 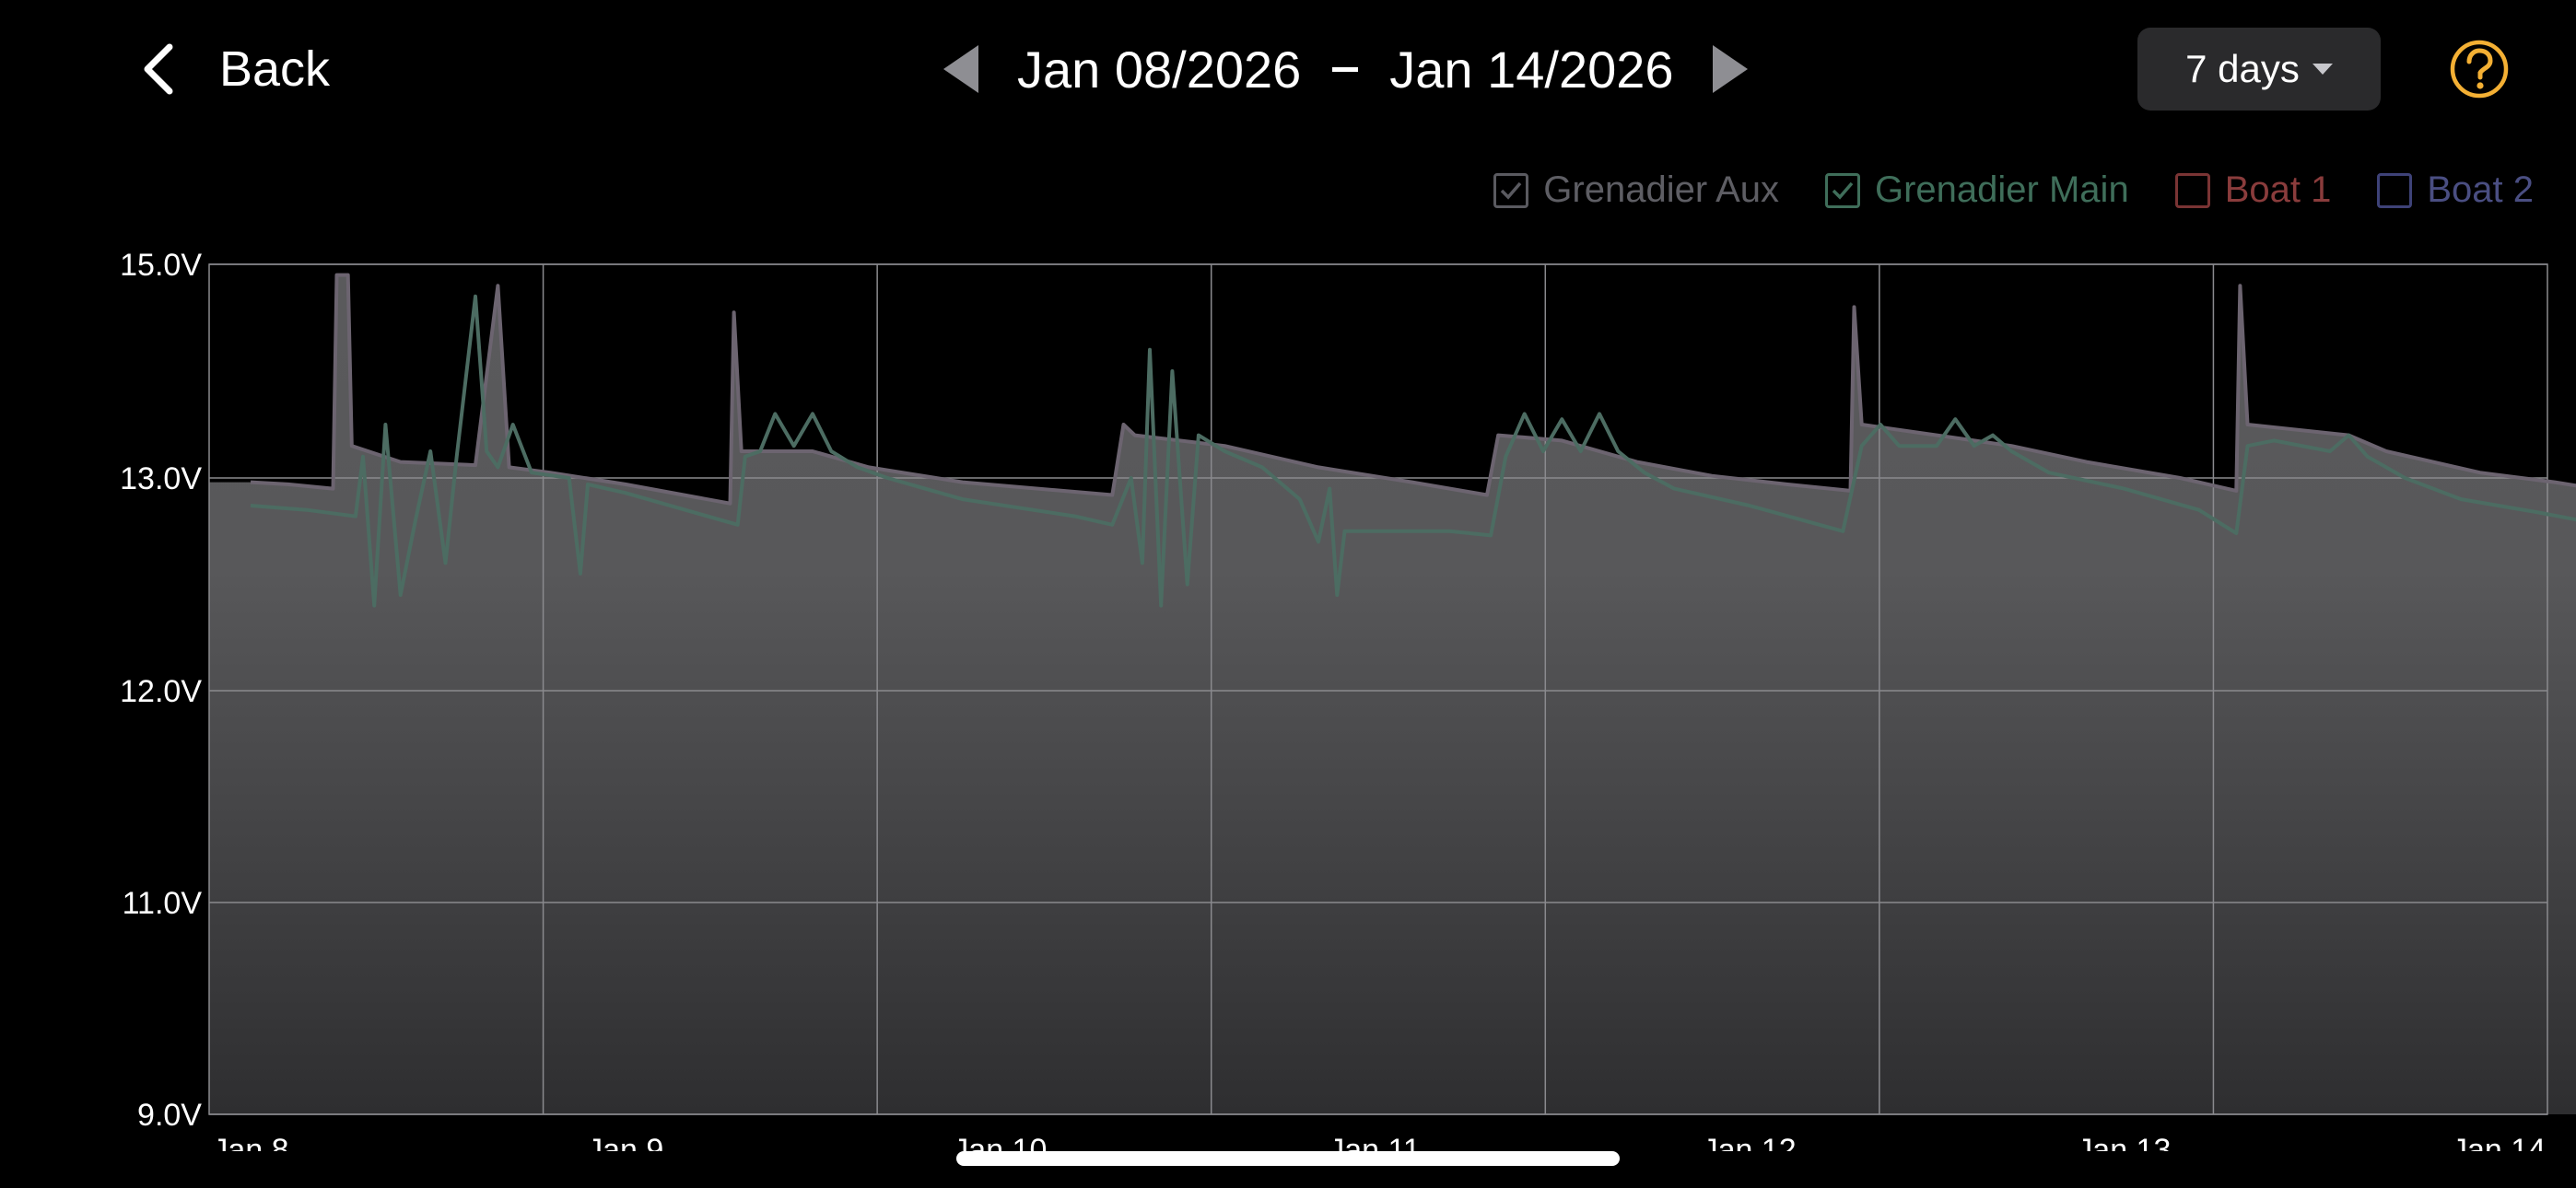 What do you see at coordinates (250, 1142) in the screenshot?
I see `x-tick-label: Jan 8` at bounding box center [250, 1142].